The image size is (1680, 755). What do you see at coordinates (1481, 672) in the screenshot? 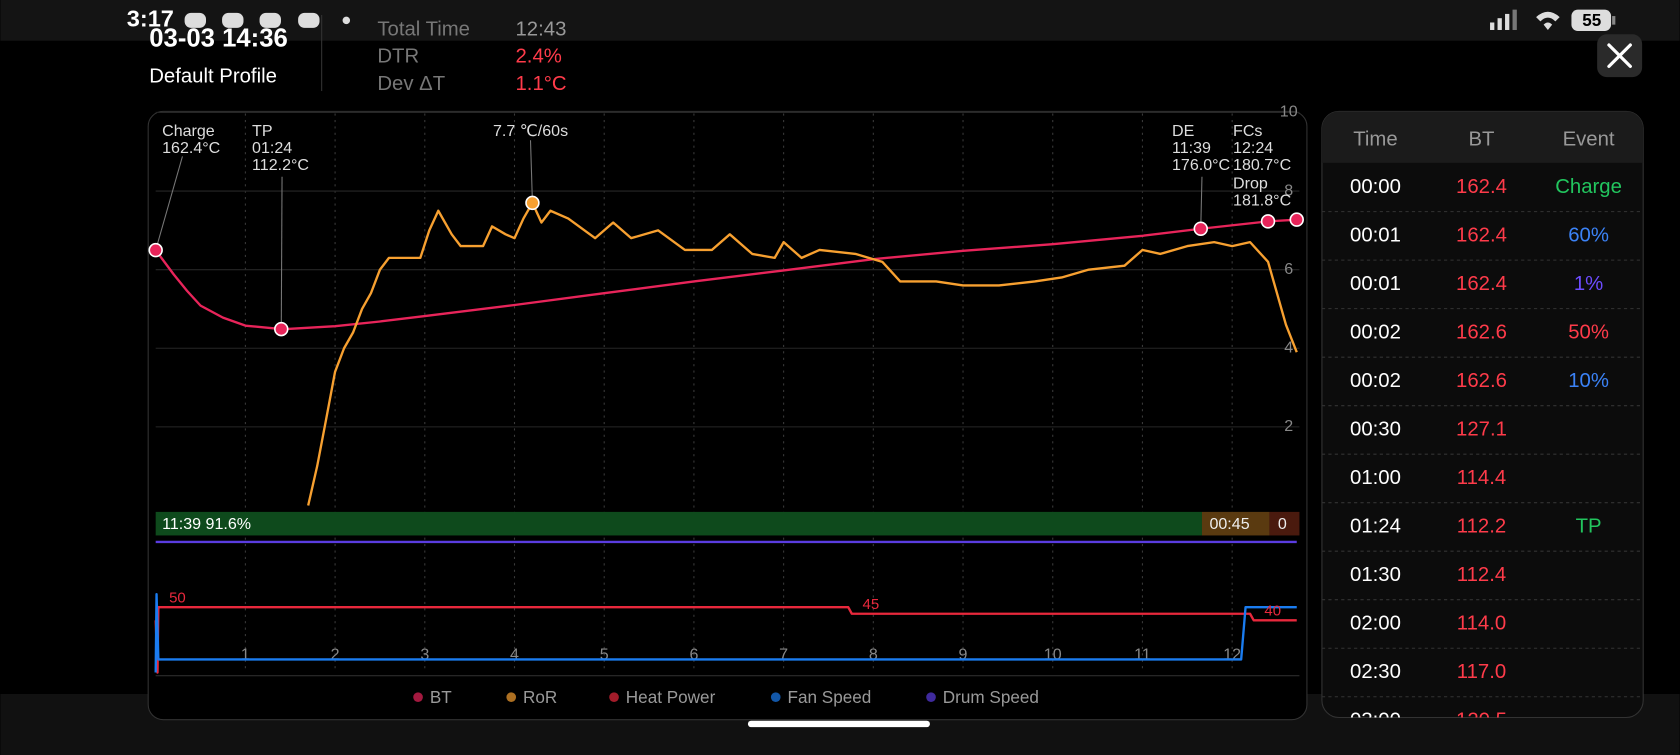
I see `cell-bt: 117.0` at bounding box center [1481, 672].